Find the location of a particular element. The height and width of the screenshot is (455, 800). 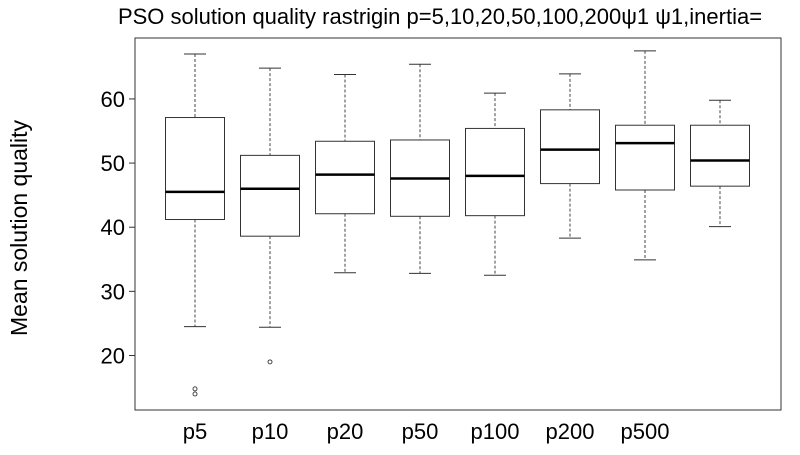

y-axis: 20 30 40 50 60 is located at coordinates (118, 227).